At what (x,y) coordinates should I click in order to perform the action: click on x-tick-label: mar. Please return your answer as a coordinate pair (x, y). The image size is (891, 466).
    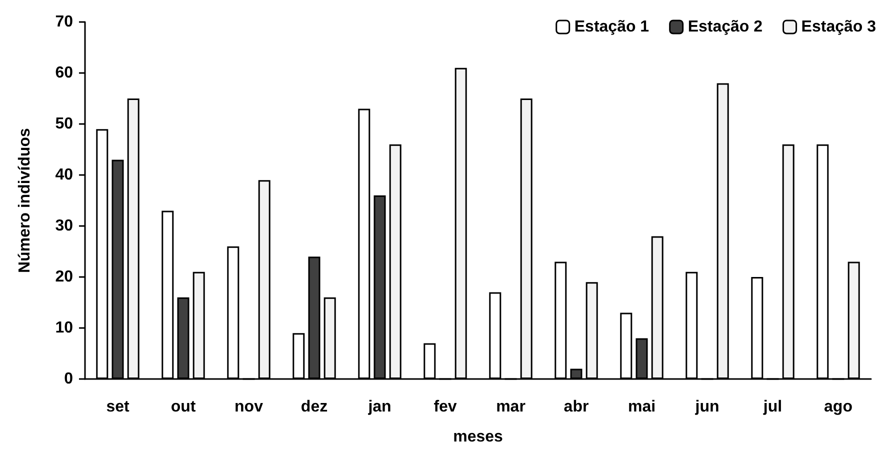
    Looking at the image, I should click on (511, 407).